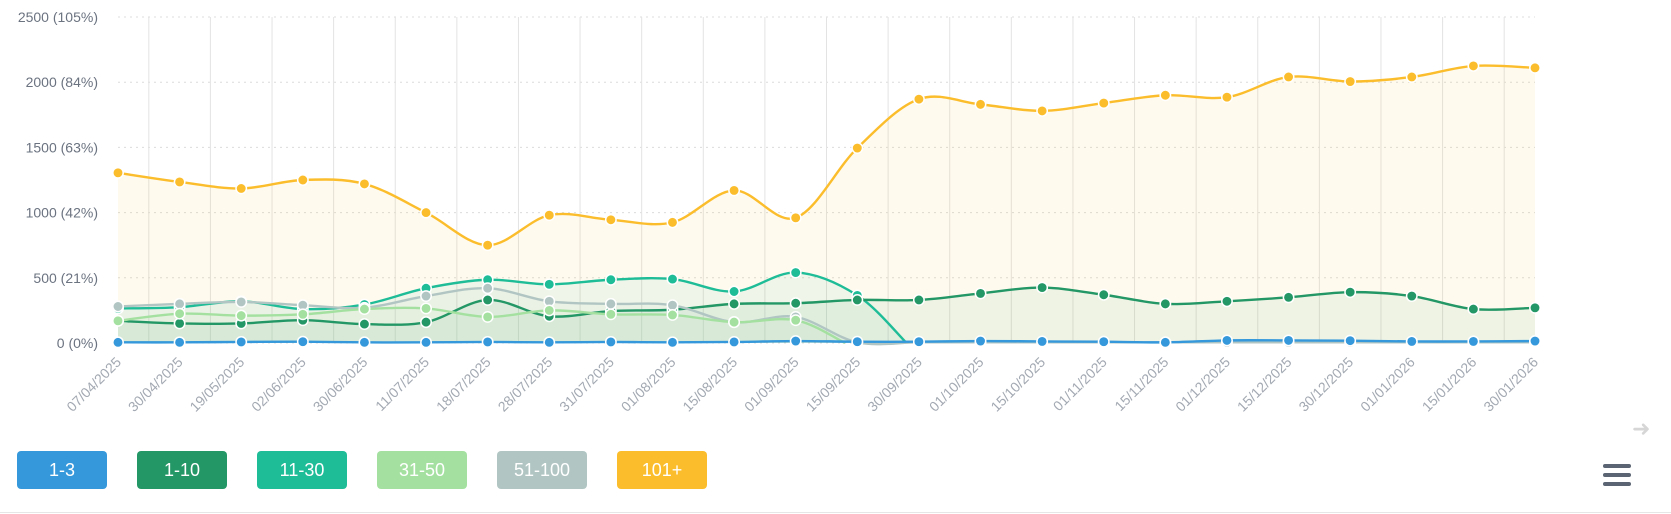 The height and width of the screenshot is (514, 1671). What do you see at coordinates (1017, 384) in the screenshot?
I see `x-tick-label: 15/10/2025` at bounding box center [1017, 384].